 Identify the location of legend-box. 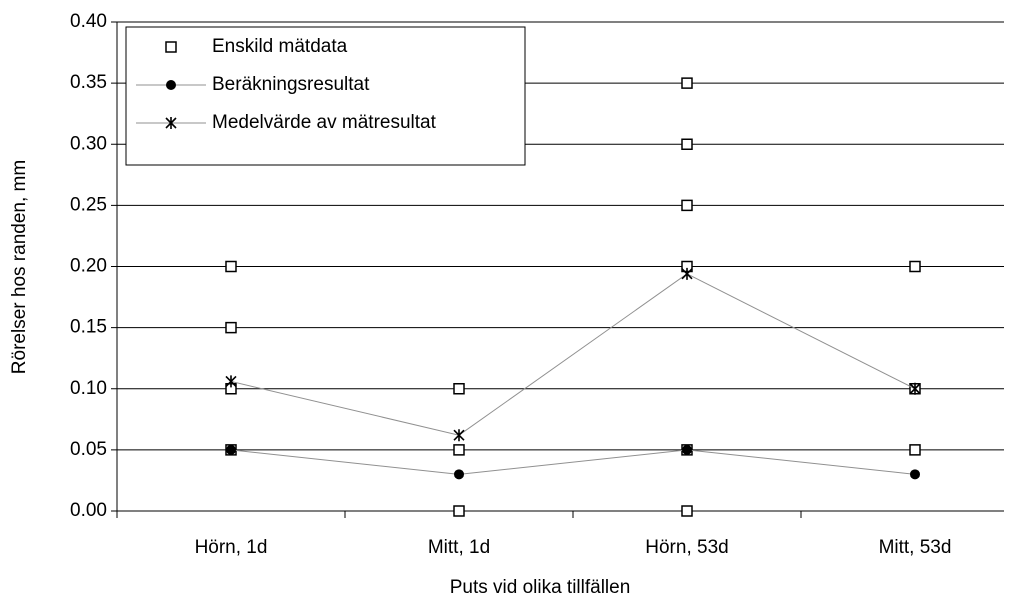
(325, 96).